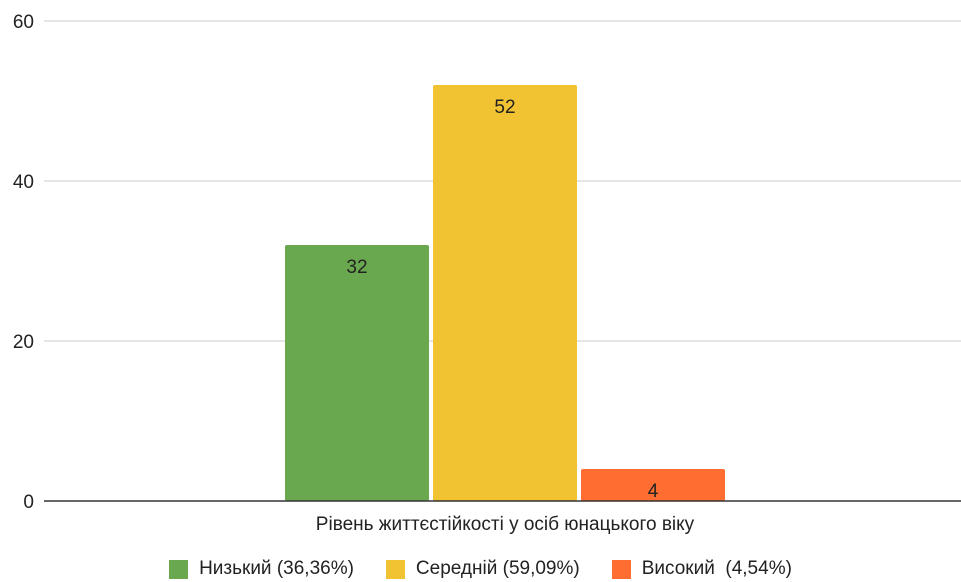  Describe the element at coordinates (179, 569) in the screenshot. I see `legend-swatch-low` at that location.